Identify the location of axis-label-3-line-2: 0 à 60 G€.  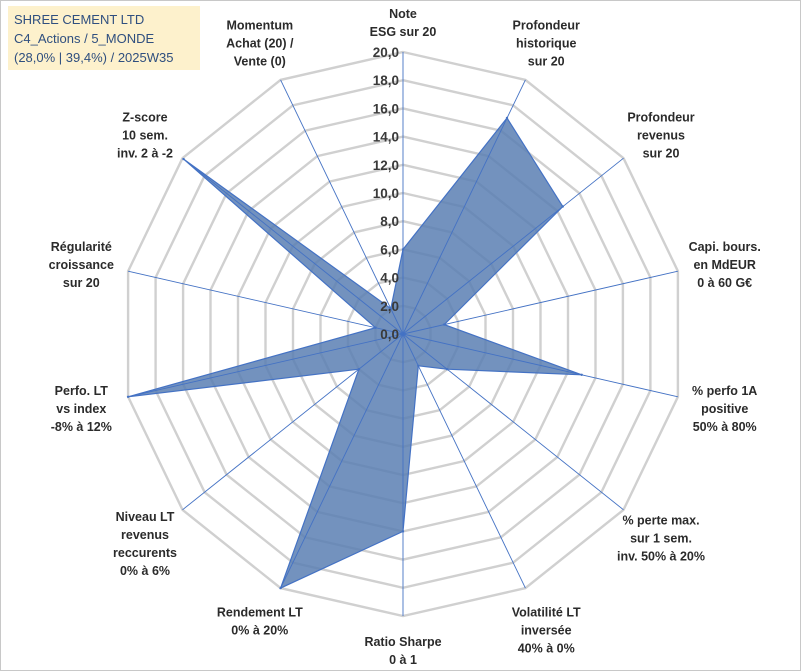
(724, 283).